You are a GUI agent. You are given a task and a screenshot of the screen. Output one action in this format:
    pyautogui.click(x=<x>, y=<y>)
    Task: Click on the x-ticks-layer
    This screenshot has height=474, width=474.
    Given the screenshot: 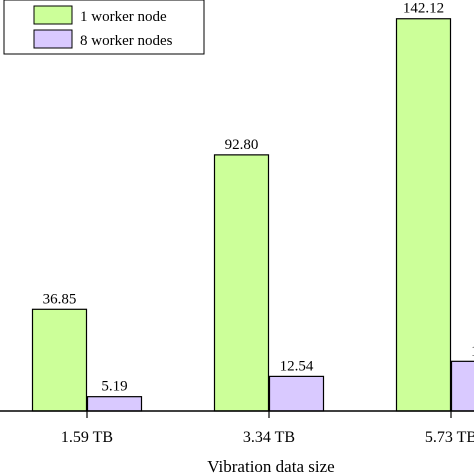 What is the action you would take?
    pyautogui.click(x=269, y=414)
    